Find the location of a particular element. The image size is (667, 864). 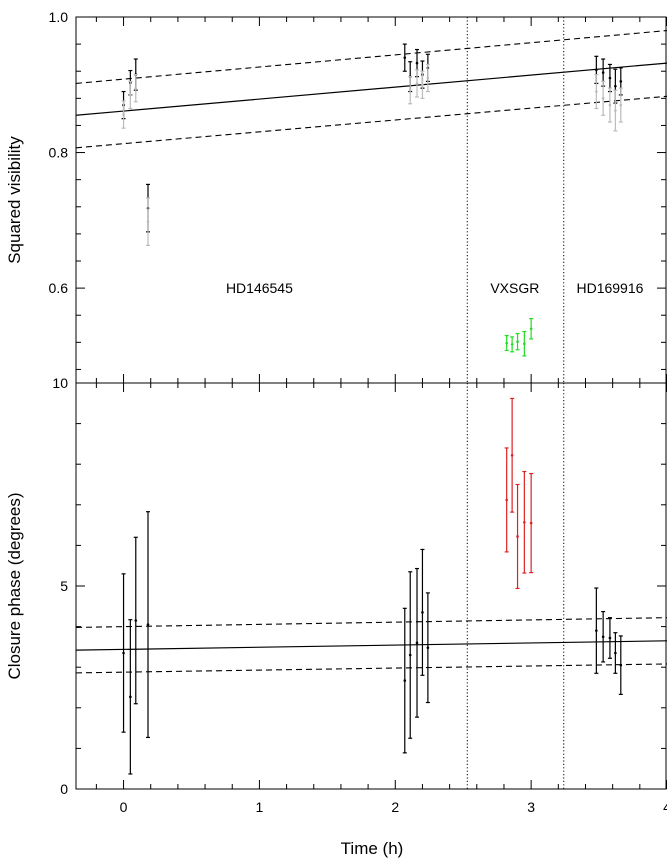

x-tick-label: 3 is located at coordinates (531, 807).